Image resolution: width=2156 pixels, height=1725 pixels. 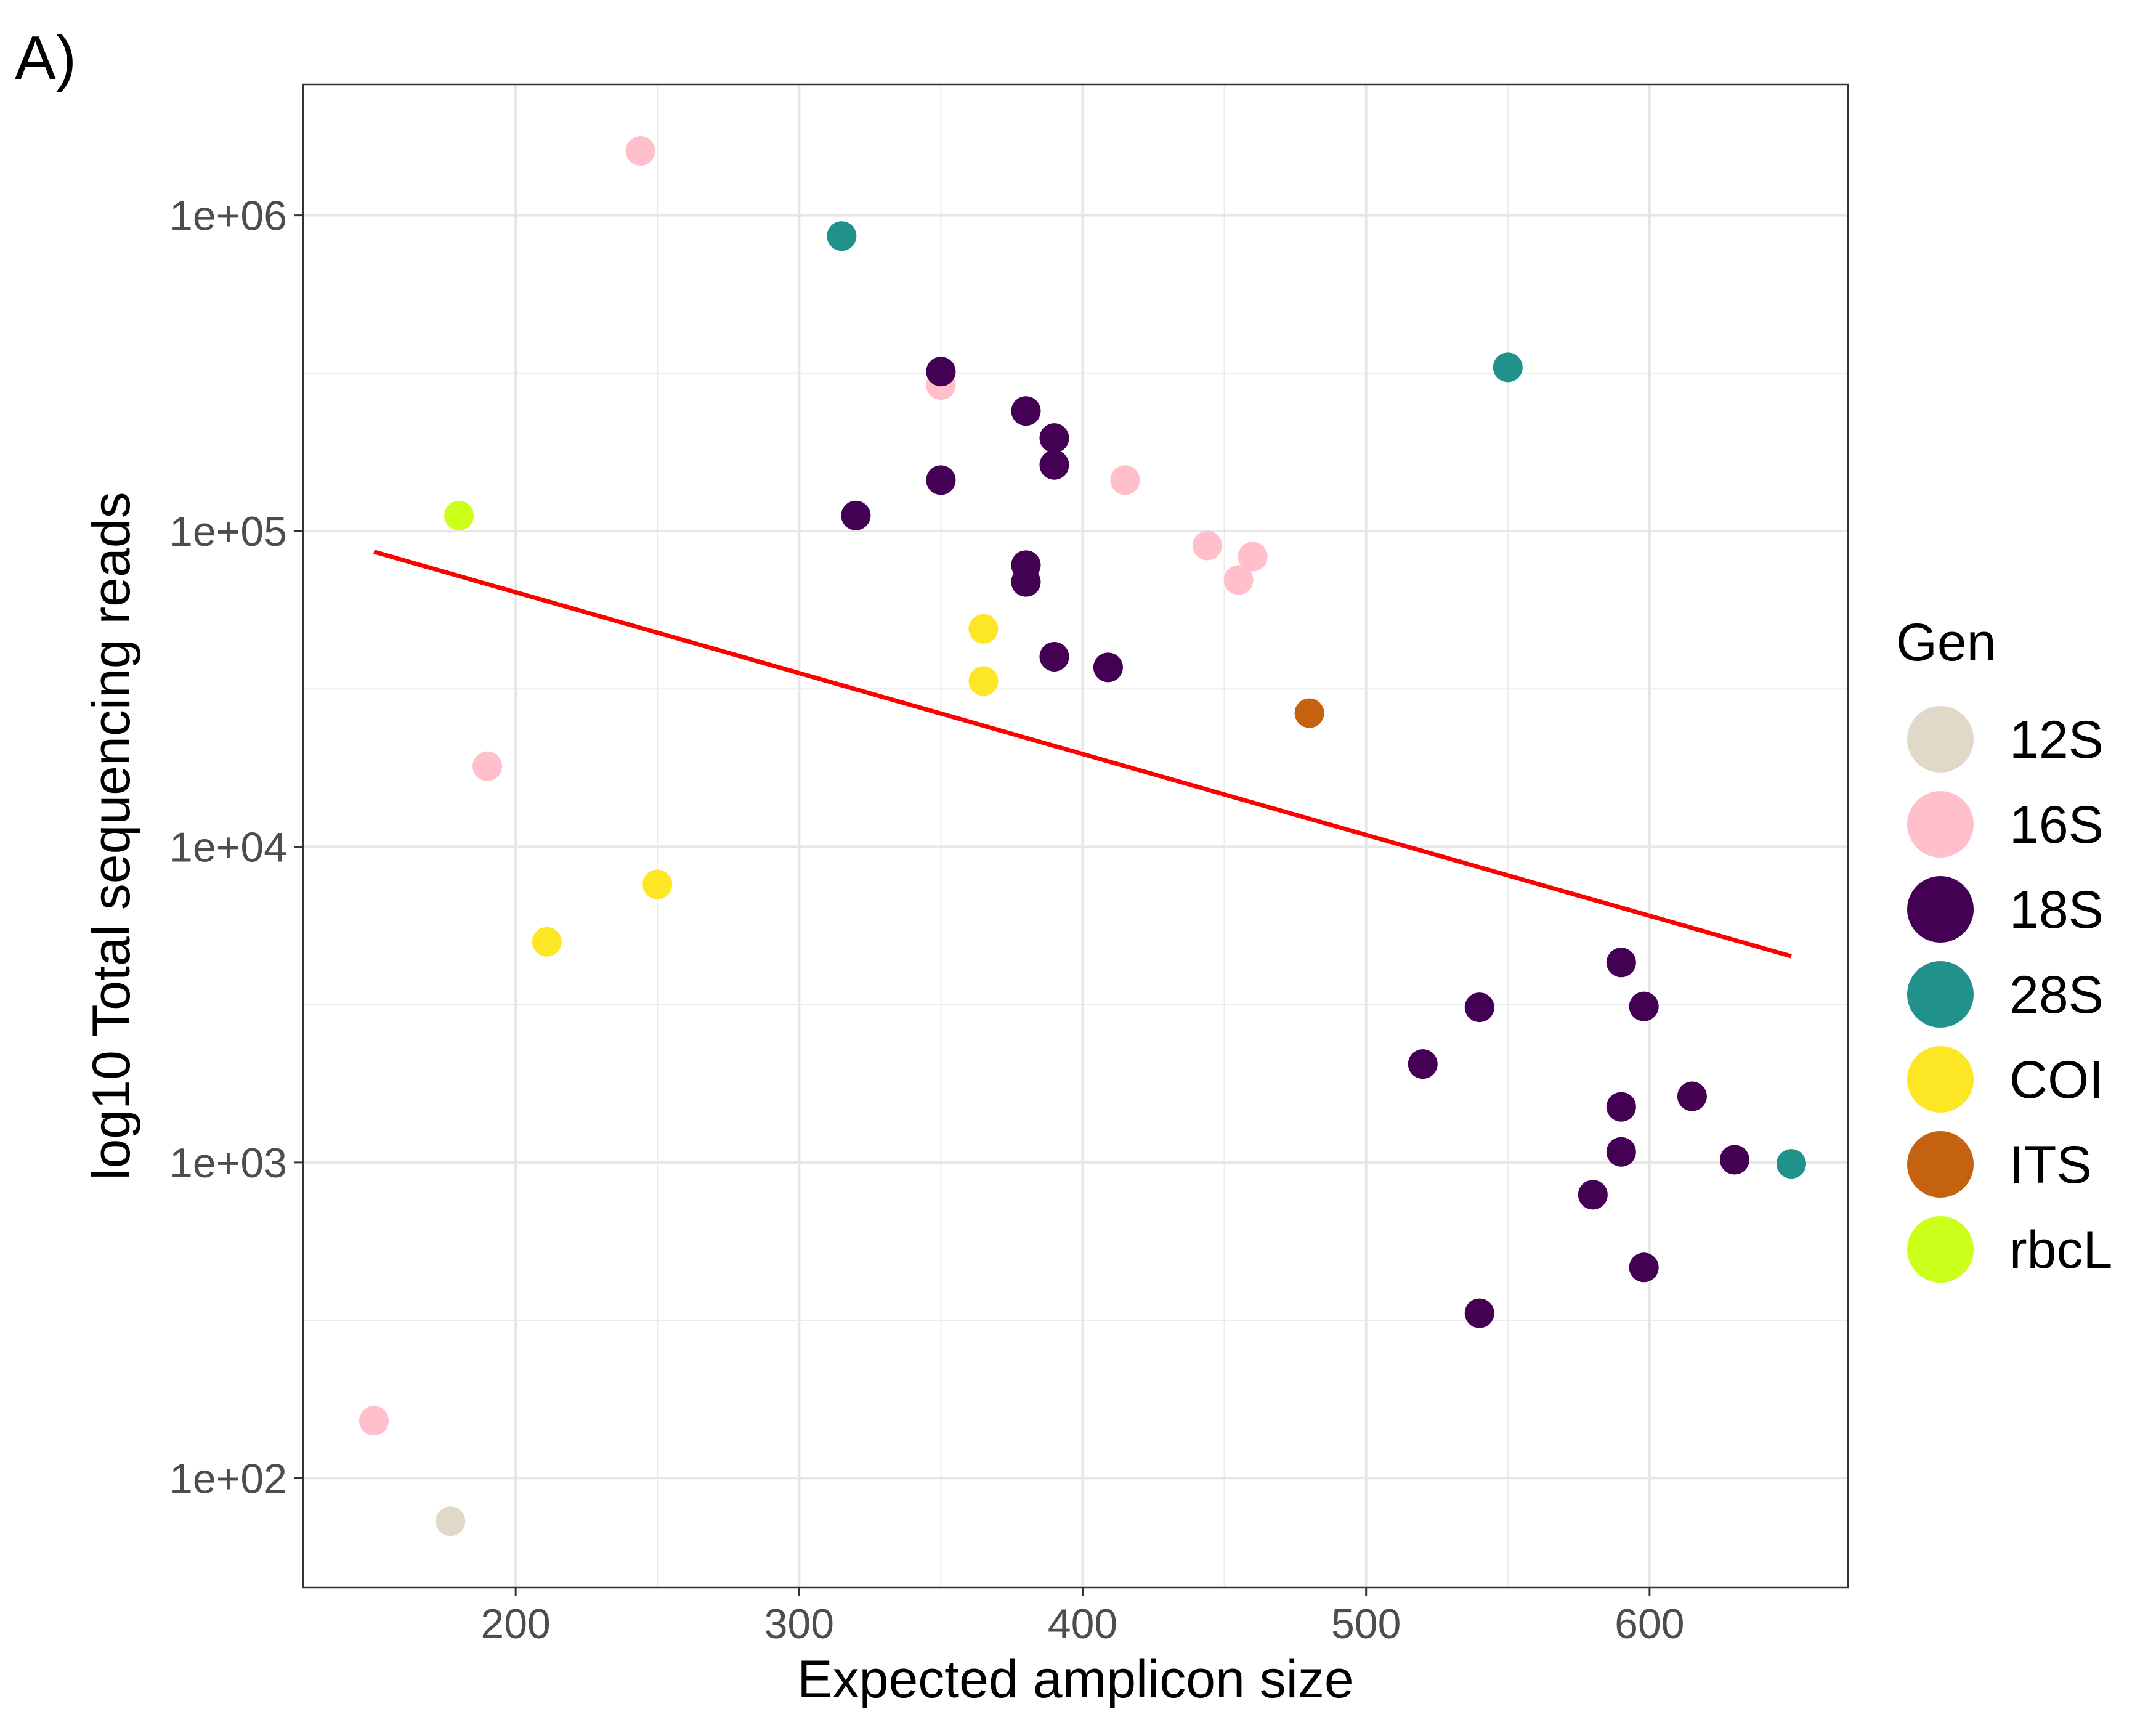 I want to click on legend-label: 16S, so click(x=2056, y=825).